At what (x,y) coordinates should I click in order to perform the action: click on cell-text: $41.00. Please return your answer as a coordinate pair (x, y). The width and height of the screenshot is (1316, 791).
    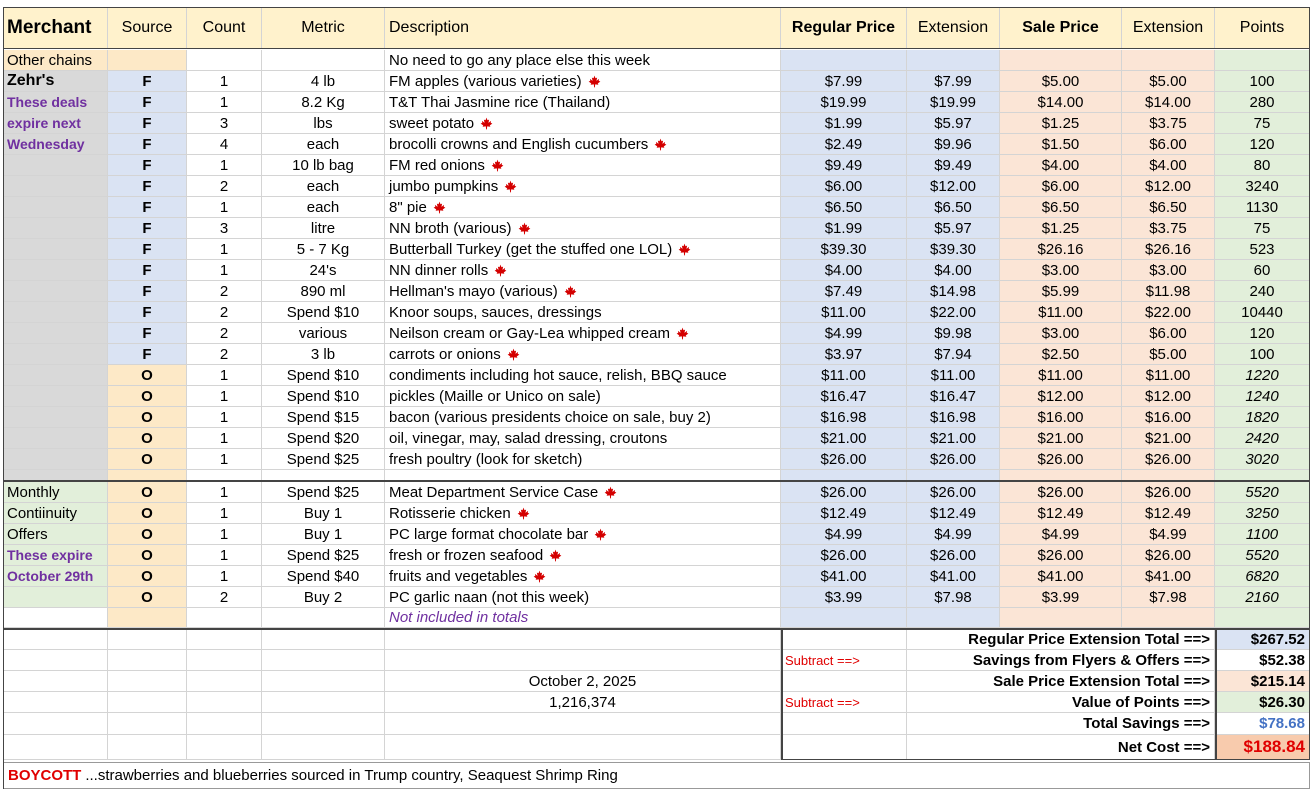
    Looking at the image, I should click on (1060, 576).